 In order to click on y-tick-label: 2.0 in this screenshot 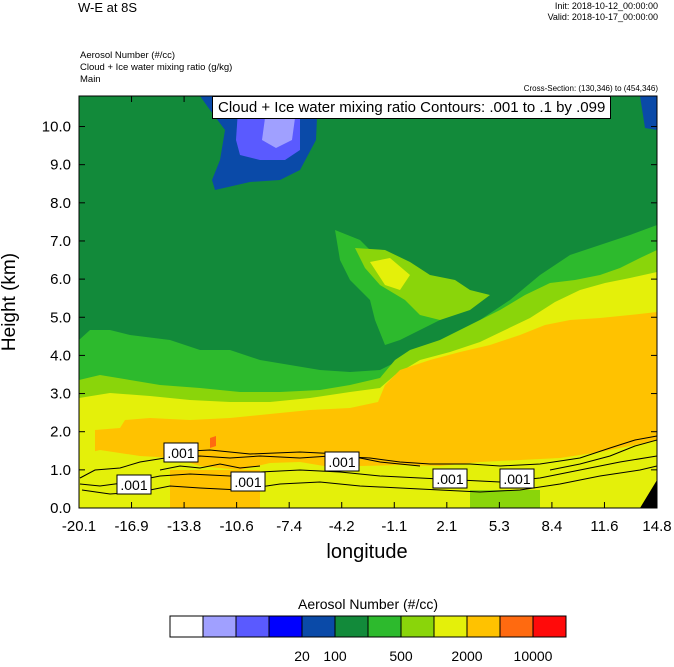, I will do `click(60, 432)`.